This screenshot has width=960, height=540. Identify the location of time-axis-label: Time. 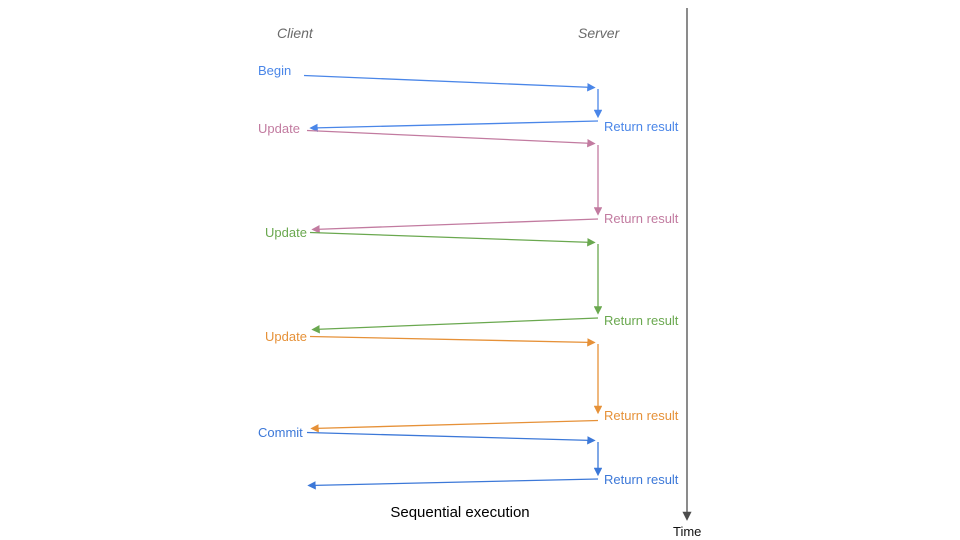
(687, 531).